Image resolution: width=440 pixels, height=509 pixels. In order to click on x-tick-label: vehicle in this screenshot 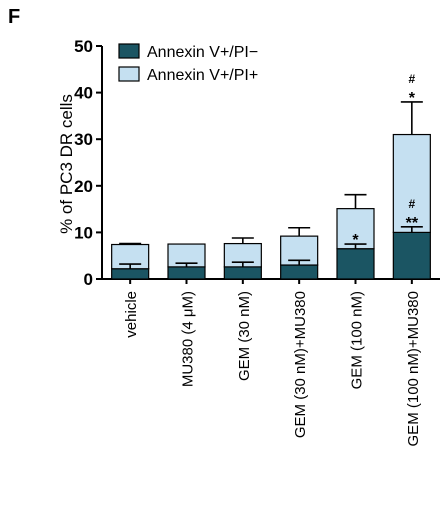, I will do `click(131, 314)`.